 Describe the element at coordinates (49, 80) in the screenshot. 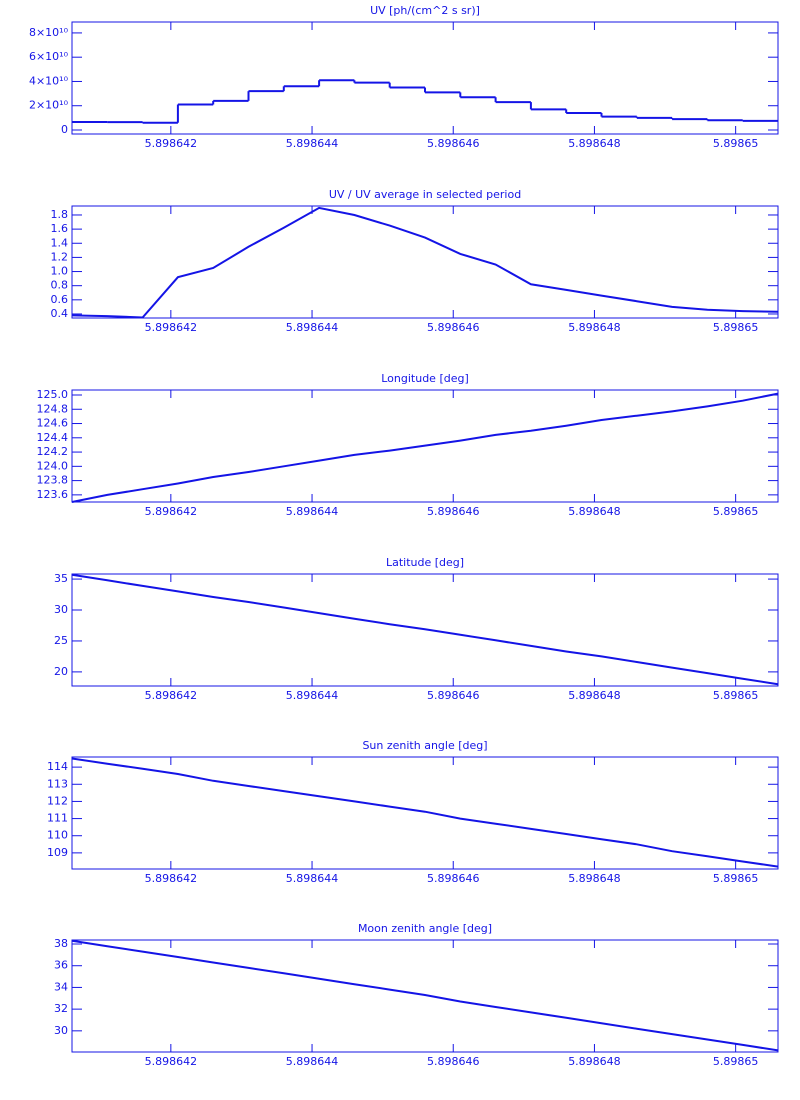

I see `y-tick-label: 4×10¹⁰` at that location.